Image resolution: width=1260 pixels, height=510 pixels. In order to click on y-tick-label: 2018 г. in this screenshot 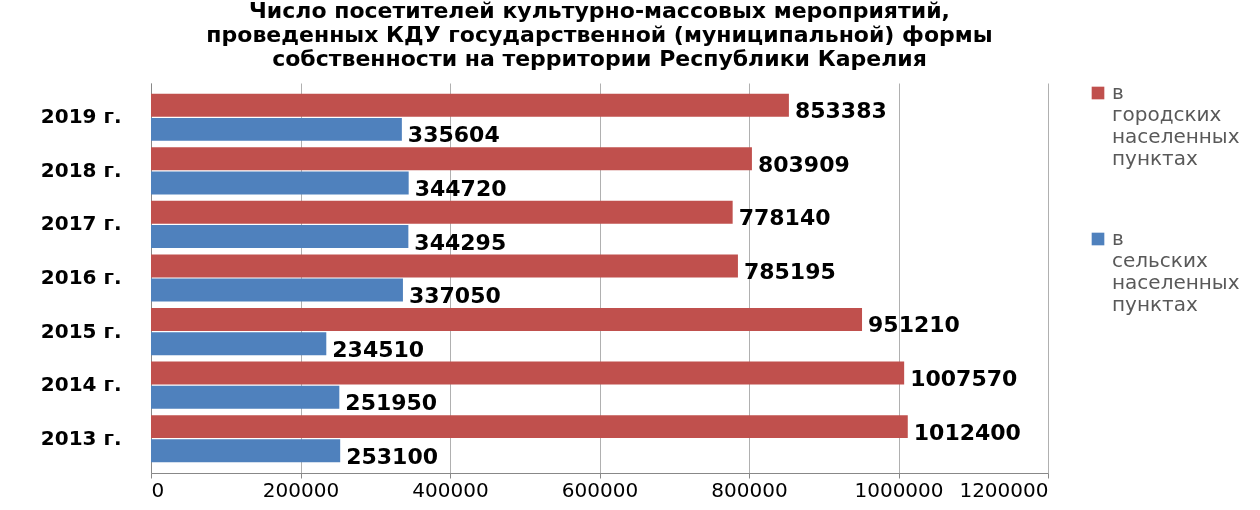, I will do `click(81, 169)`.